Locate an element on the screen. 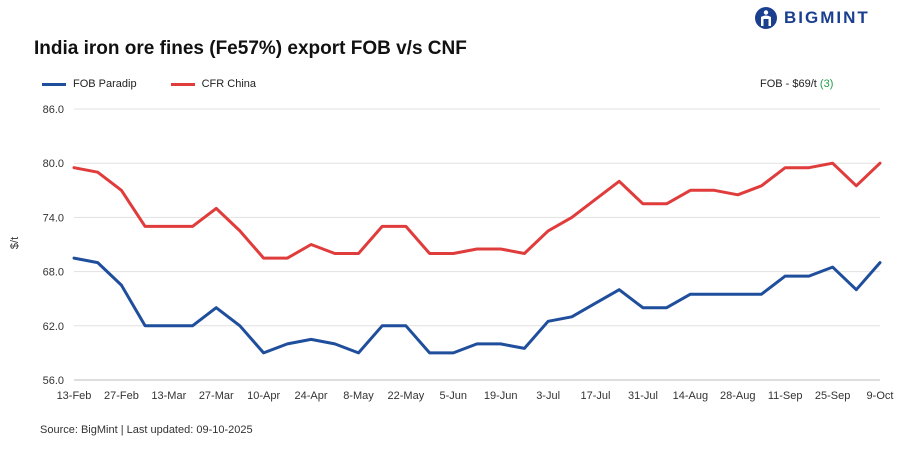  y-tick-label: 62.0 is located at coordinates (53, 327).